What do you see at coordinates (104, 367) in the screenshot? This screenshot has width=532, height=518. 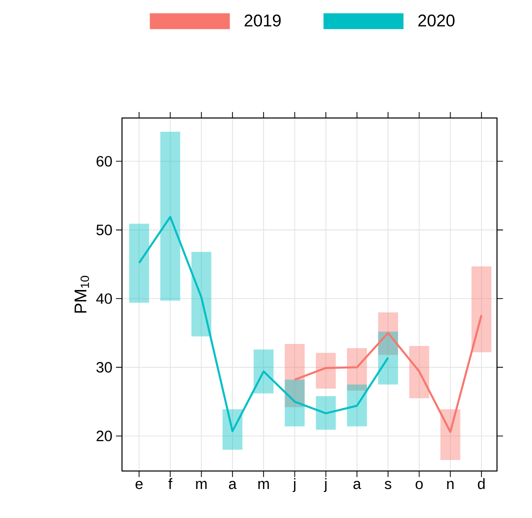 I see `y-tick-label: 30` at bounding box center [104, 367].